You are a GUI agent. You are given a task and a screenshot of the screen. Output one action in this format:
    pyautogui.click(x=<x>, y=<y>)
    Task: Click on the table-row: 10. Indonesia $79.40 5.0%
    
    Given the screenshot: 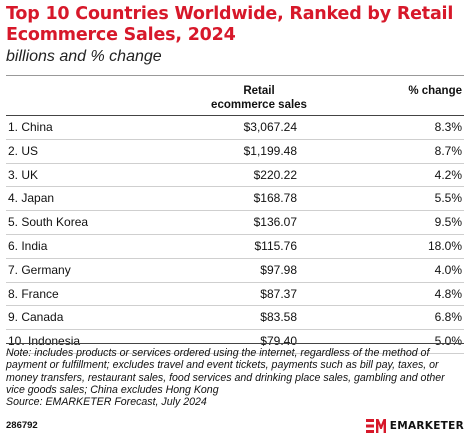 What is the action you would take?
    pyautogui.click(x=235, y=342)
    